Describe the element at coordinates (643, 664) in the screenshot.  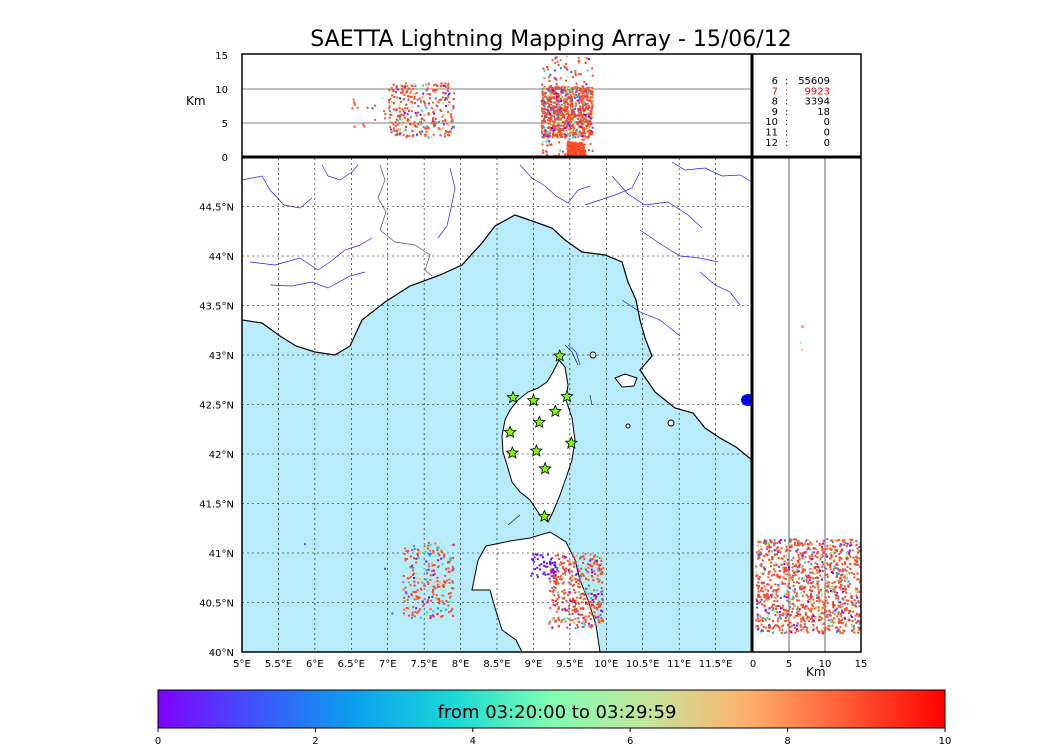
I see `longitude-tick-label: 10.5°E` at that location.